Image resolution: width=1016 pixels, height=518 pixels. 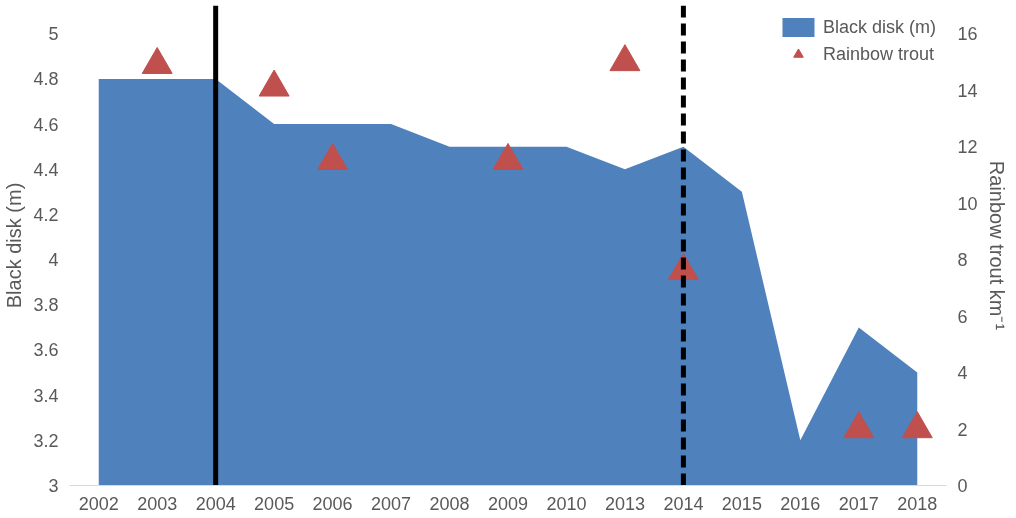 What do you see at coordinates (962, 373) in the screenshot?
I see `y2-tick-label: 4` at bounding box center [962, 373].